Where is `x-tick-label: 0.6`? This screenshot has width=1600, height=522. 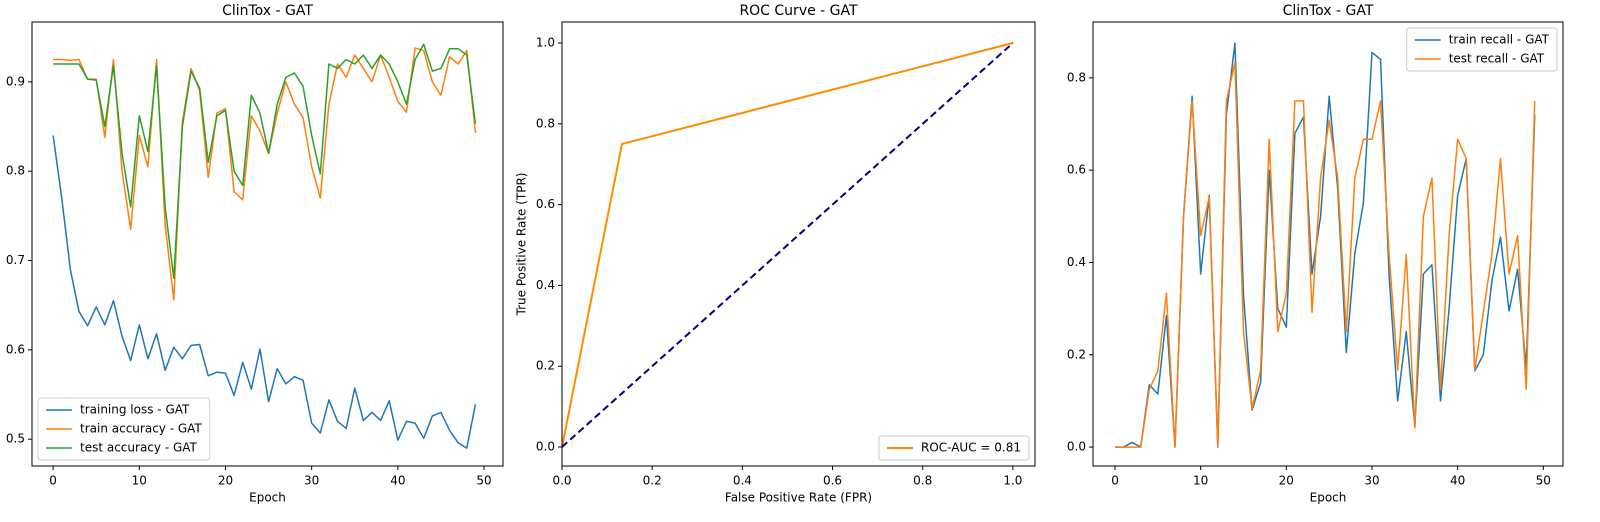 x-tick-label: 0.6 is located at coordinates (832, 481).